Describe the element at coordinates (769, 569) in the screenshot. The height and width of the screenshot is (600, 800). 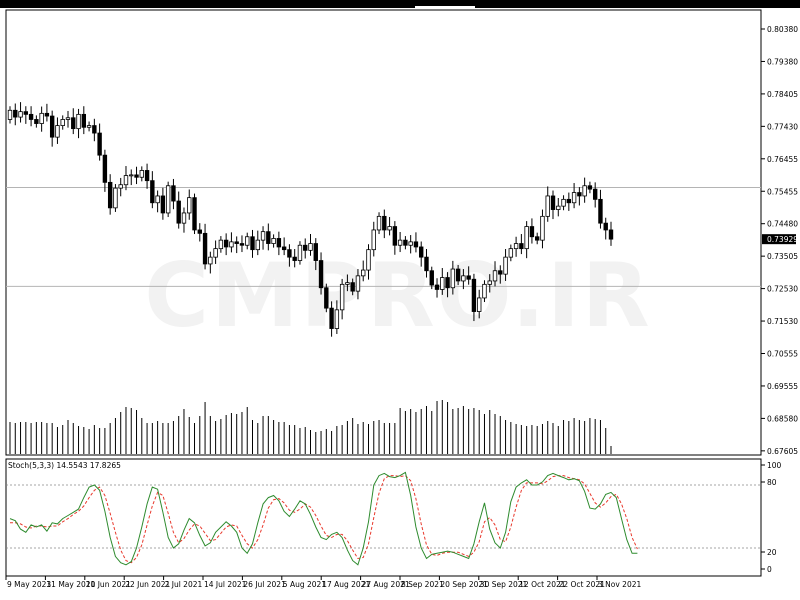
I see `stoch-tick-label: 0` at that location.